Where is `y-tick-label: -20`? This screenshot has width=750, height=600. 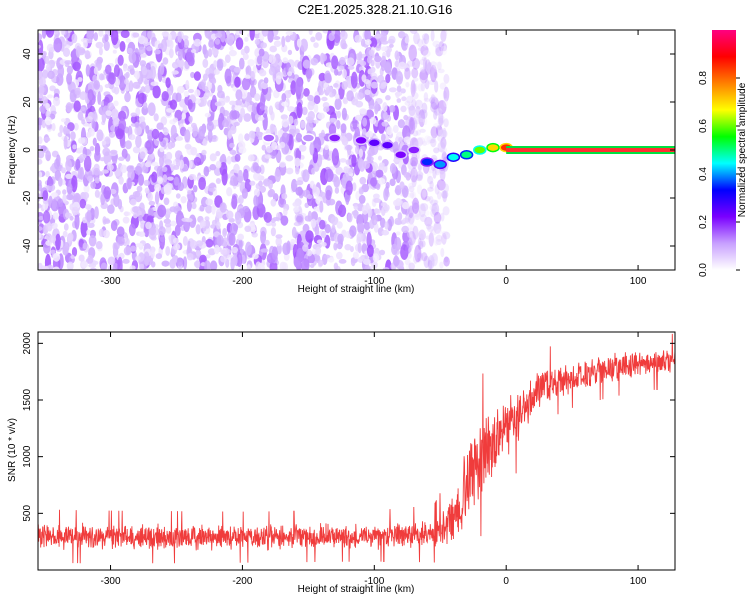 y-tick-label: -20 is located at coordinates (27, 197).